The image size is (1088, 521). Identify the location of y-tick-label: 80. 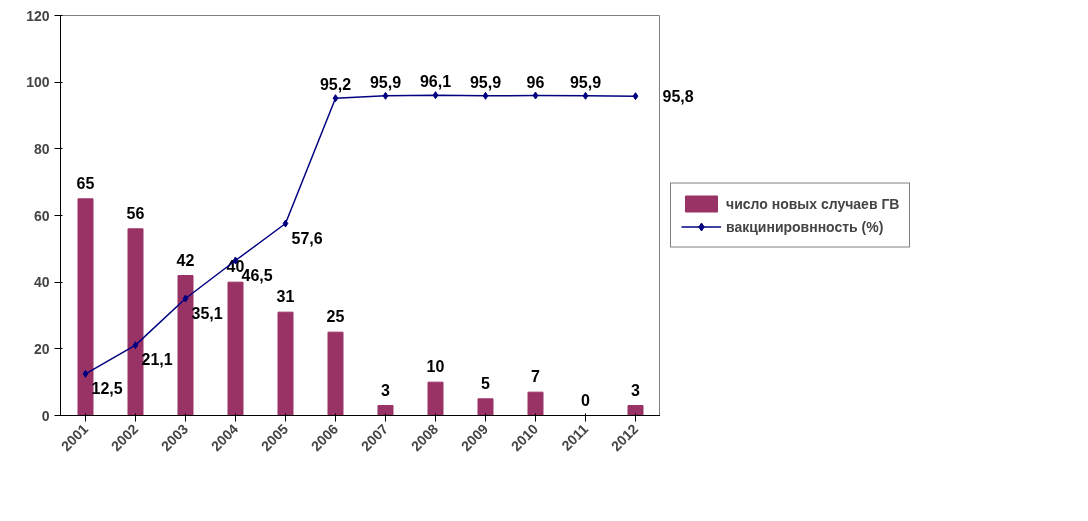
(41, 148).